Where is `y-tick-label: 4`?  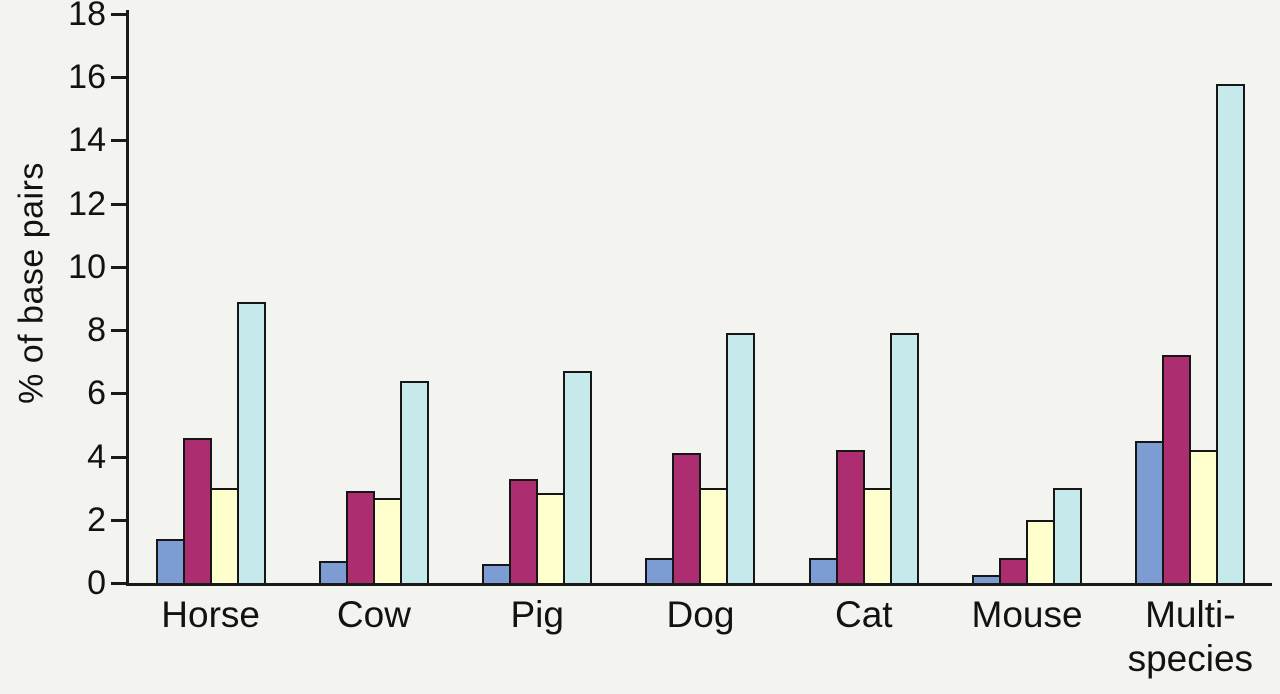
y-tick-label: 4 is located at coordinates (96, 456).